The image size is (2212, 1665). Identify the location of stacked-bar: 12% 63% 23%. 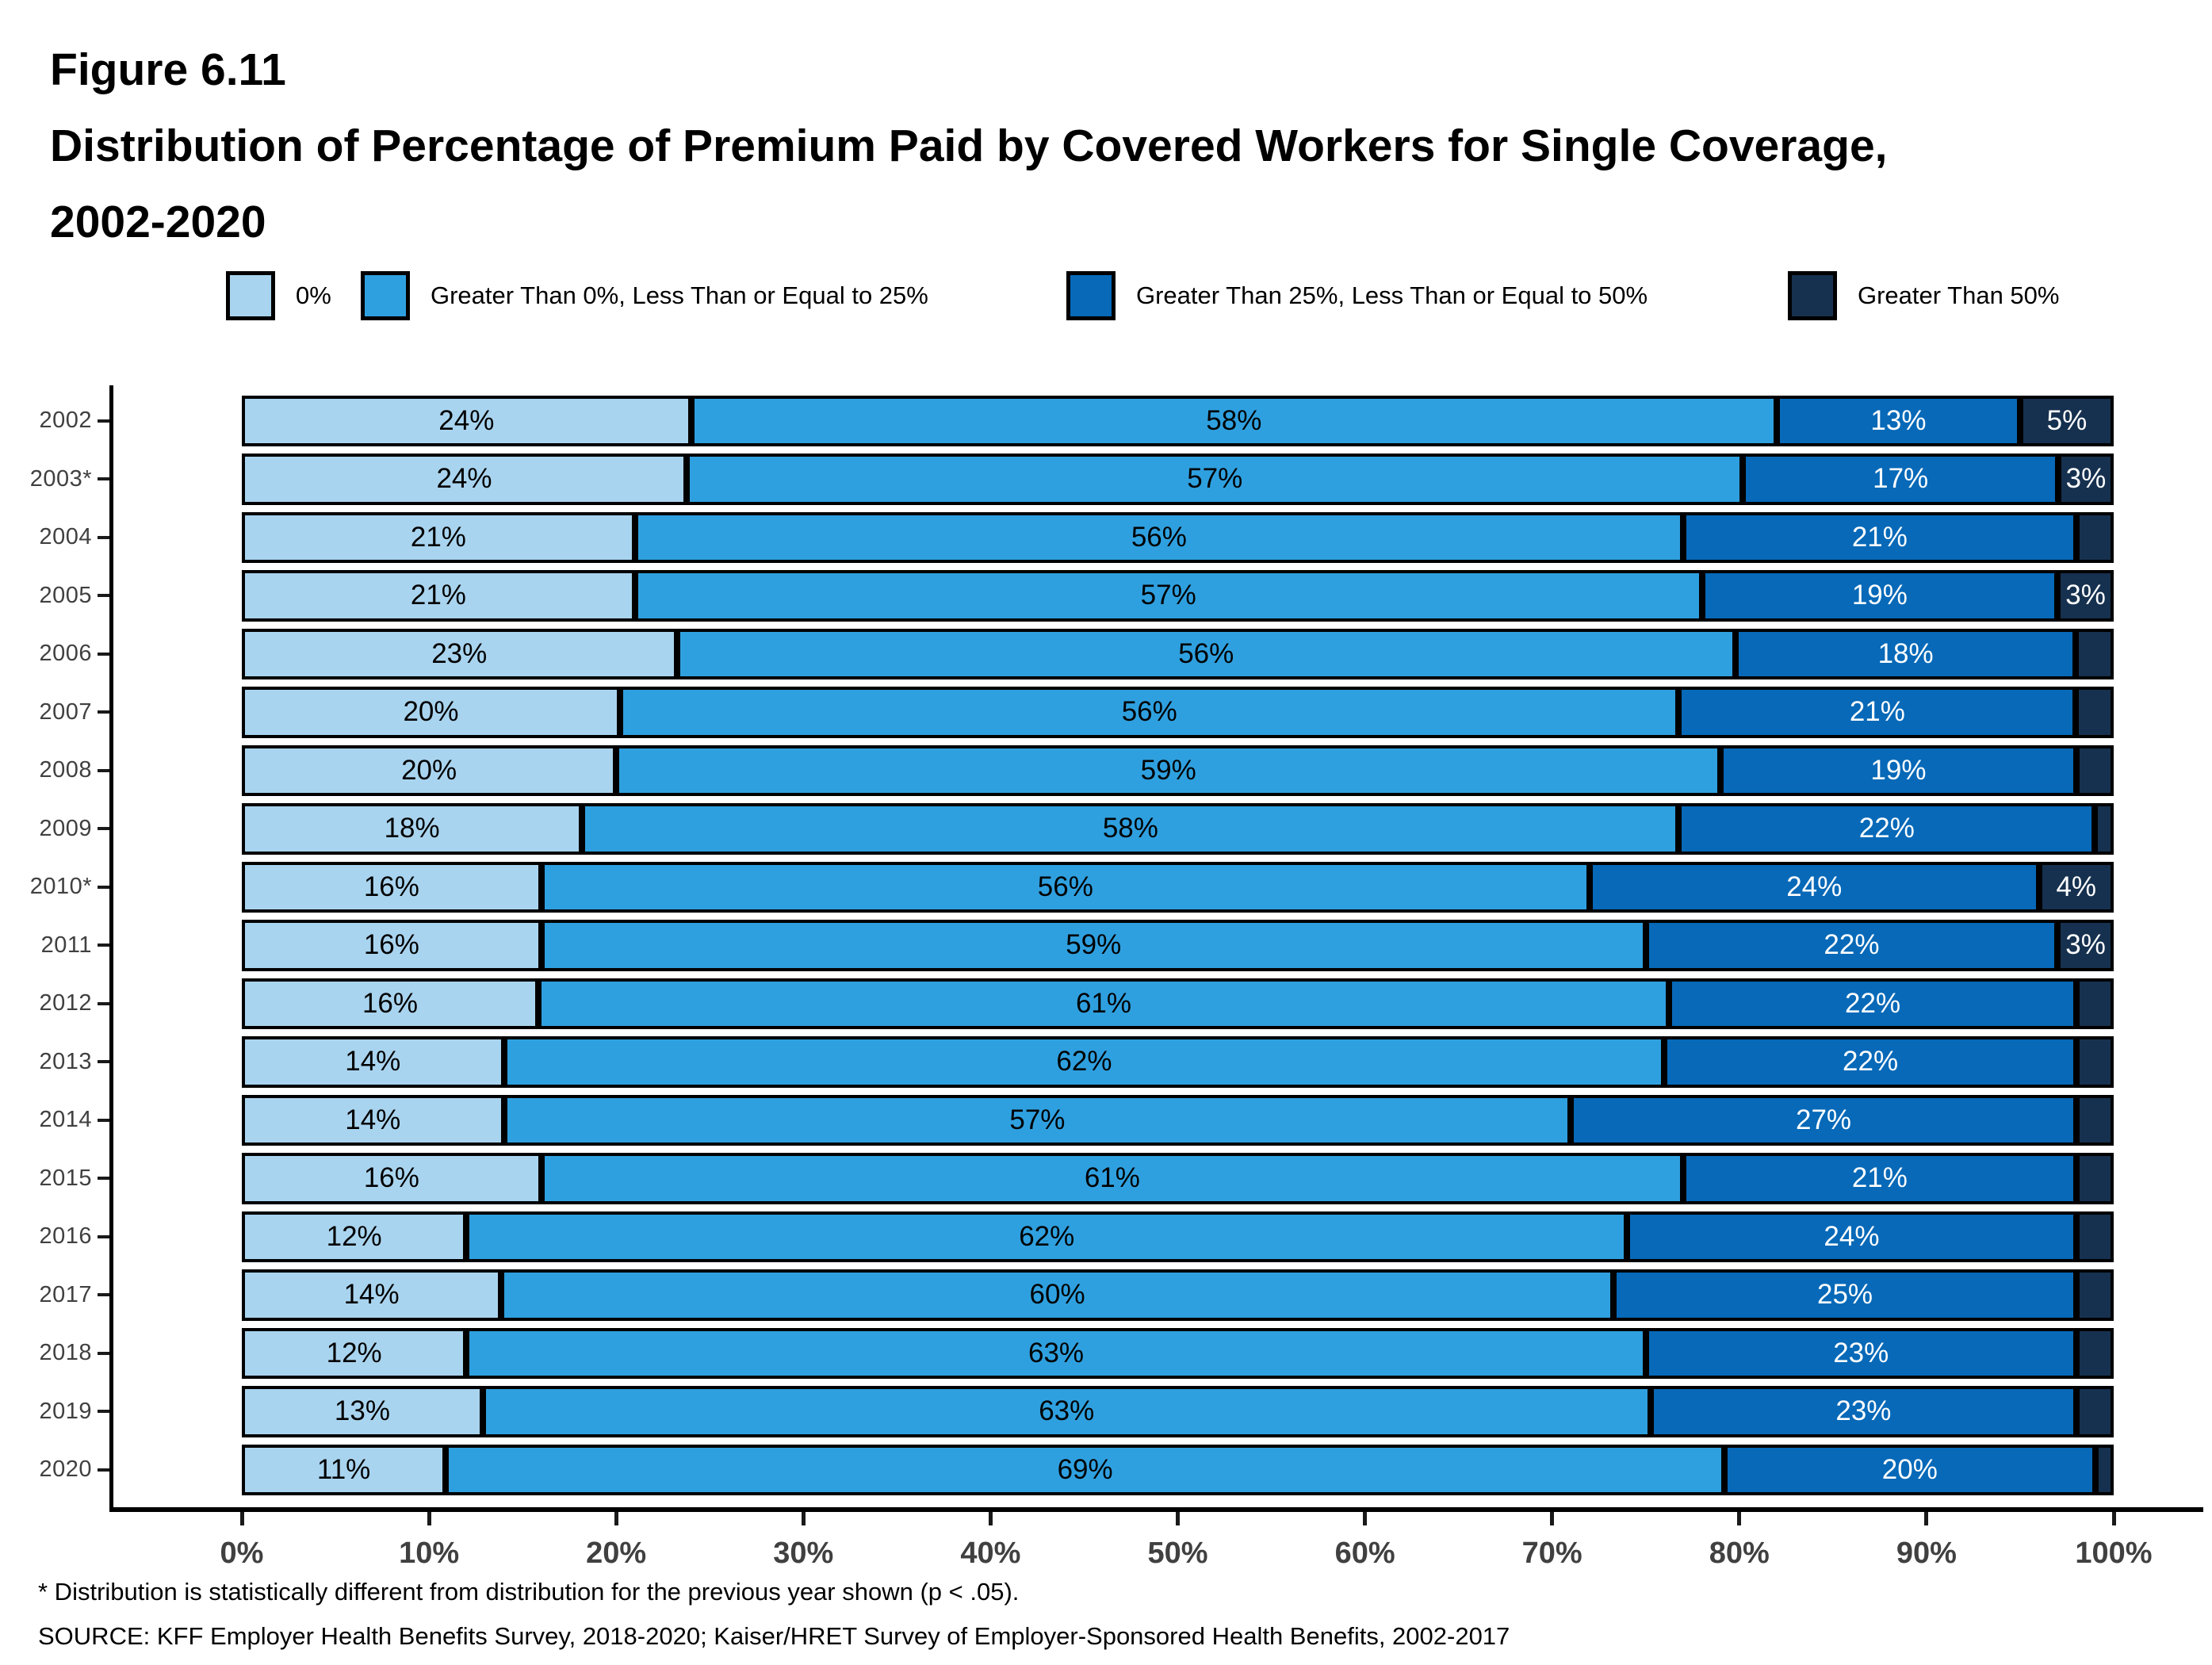
(1178, 1353).